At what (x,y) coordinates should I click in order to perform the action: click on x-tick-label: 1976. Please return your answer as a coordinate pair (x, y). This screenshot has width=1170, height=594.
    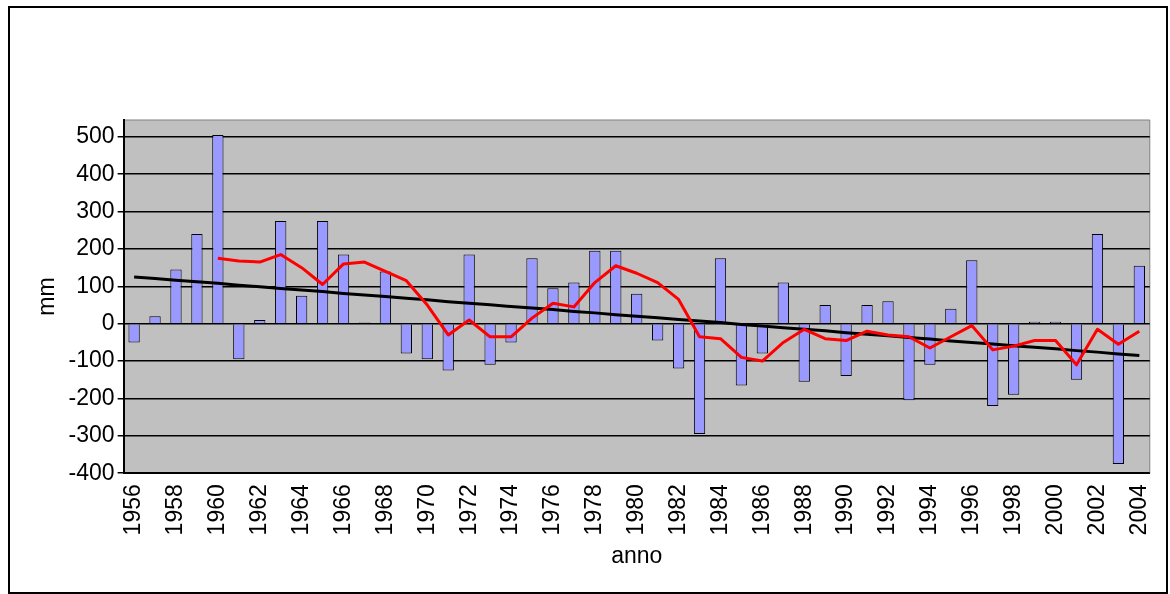
    Looking at the image, I should click on (551, 510).